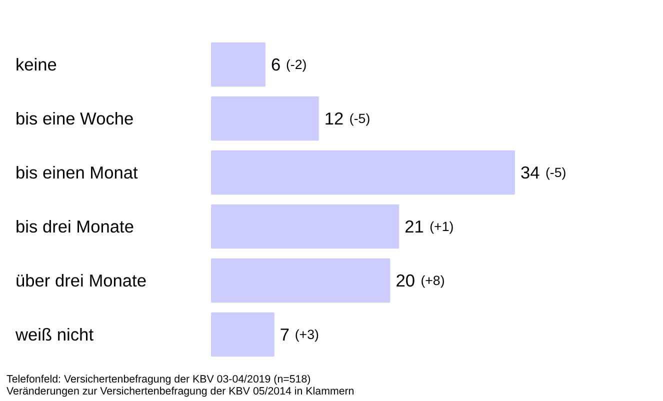  I want to click on data-label: 7 (+3), so click(299, 334).